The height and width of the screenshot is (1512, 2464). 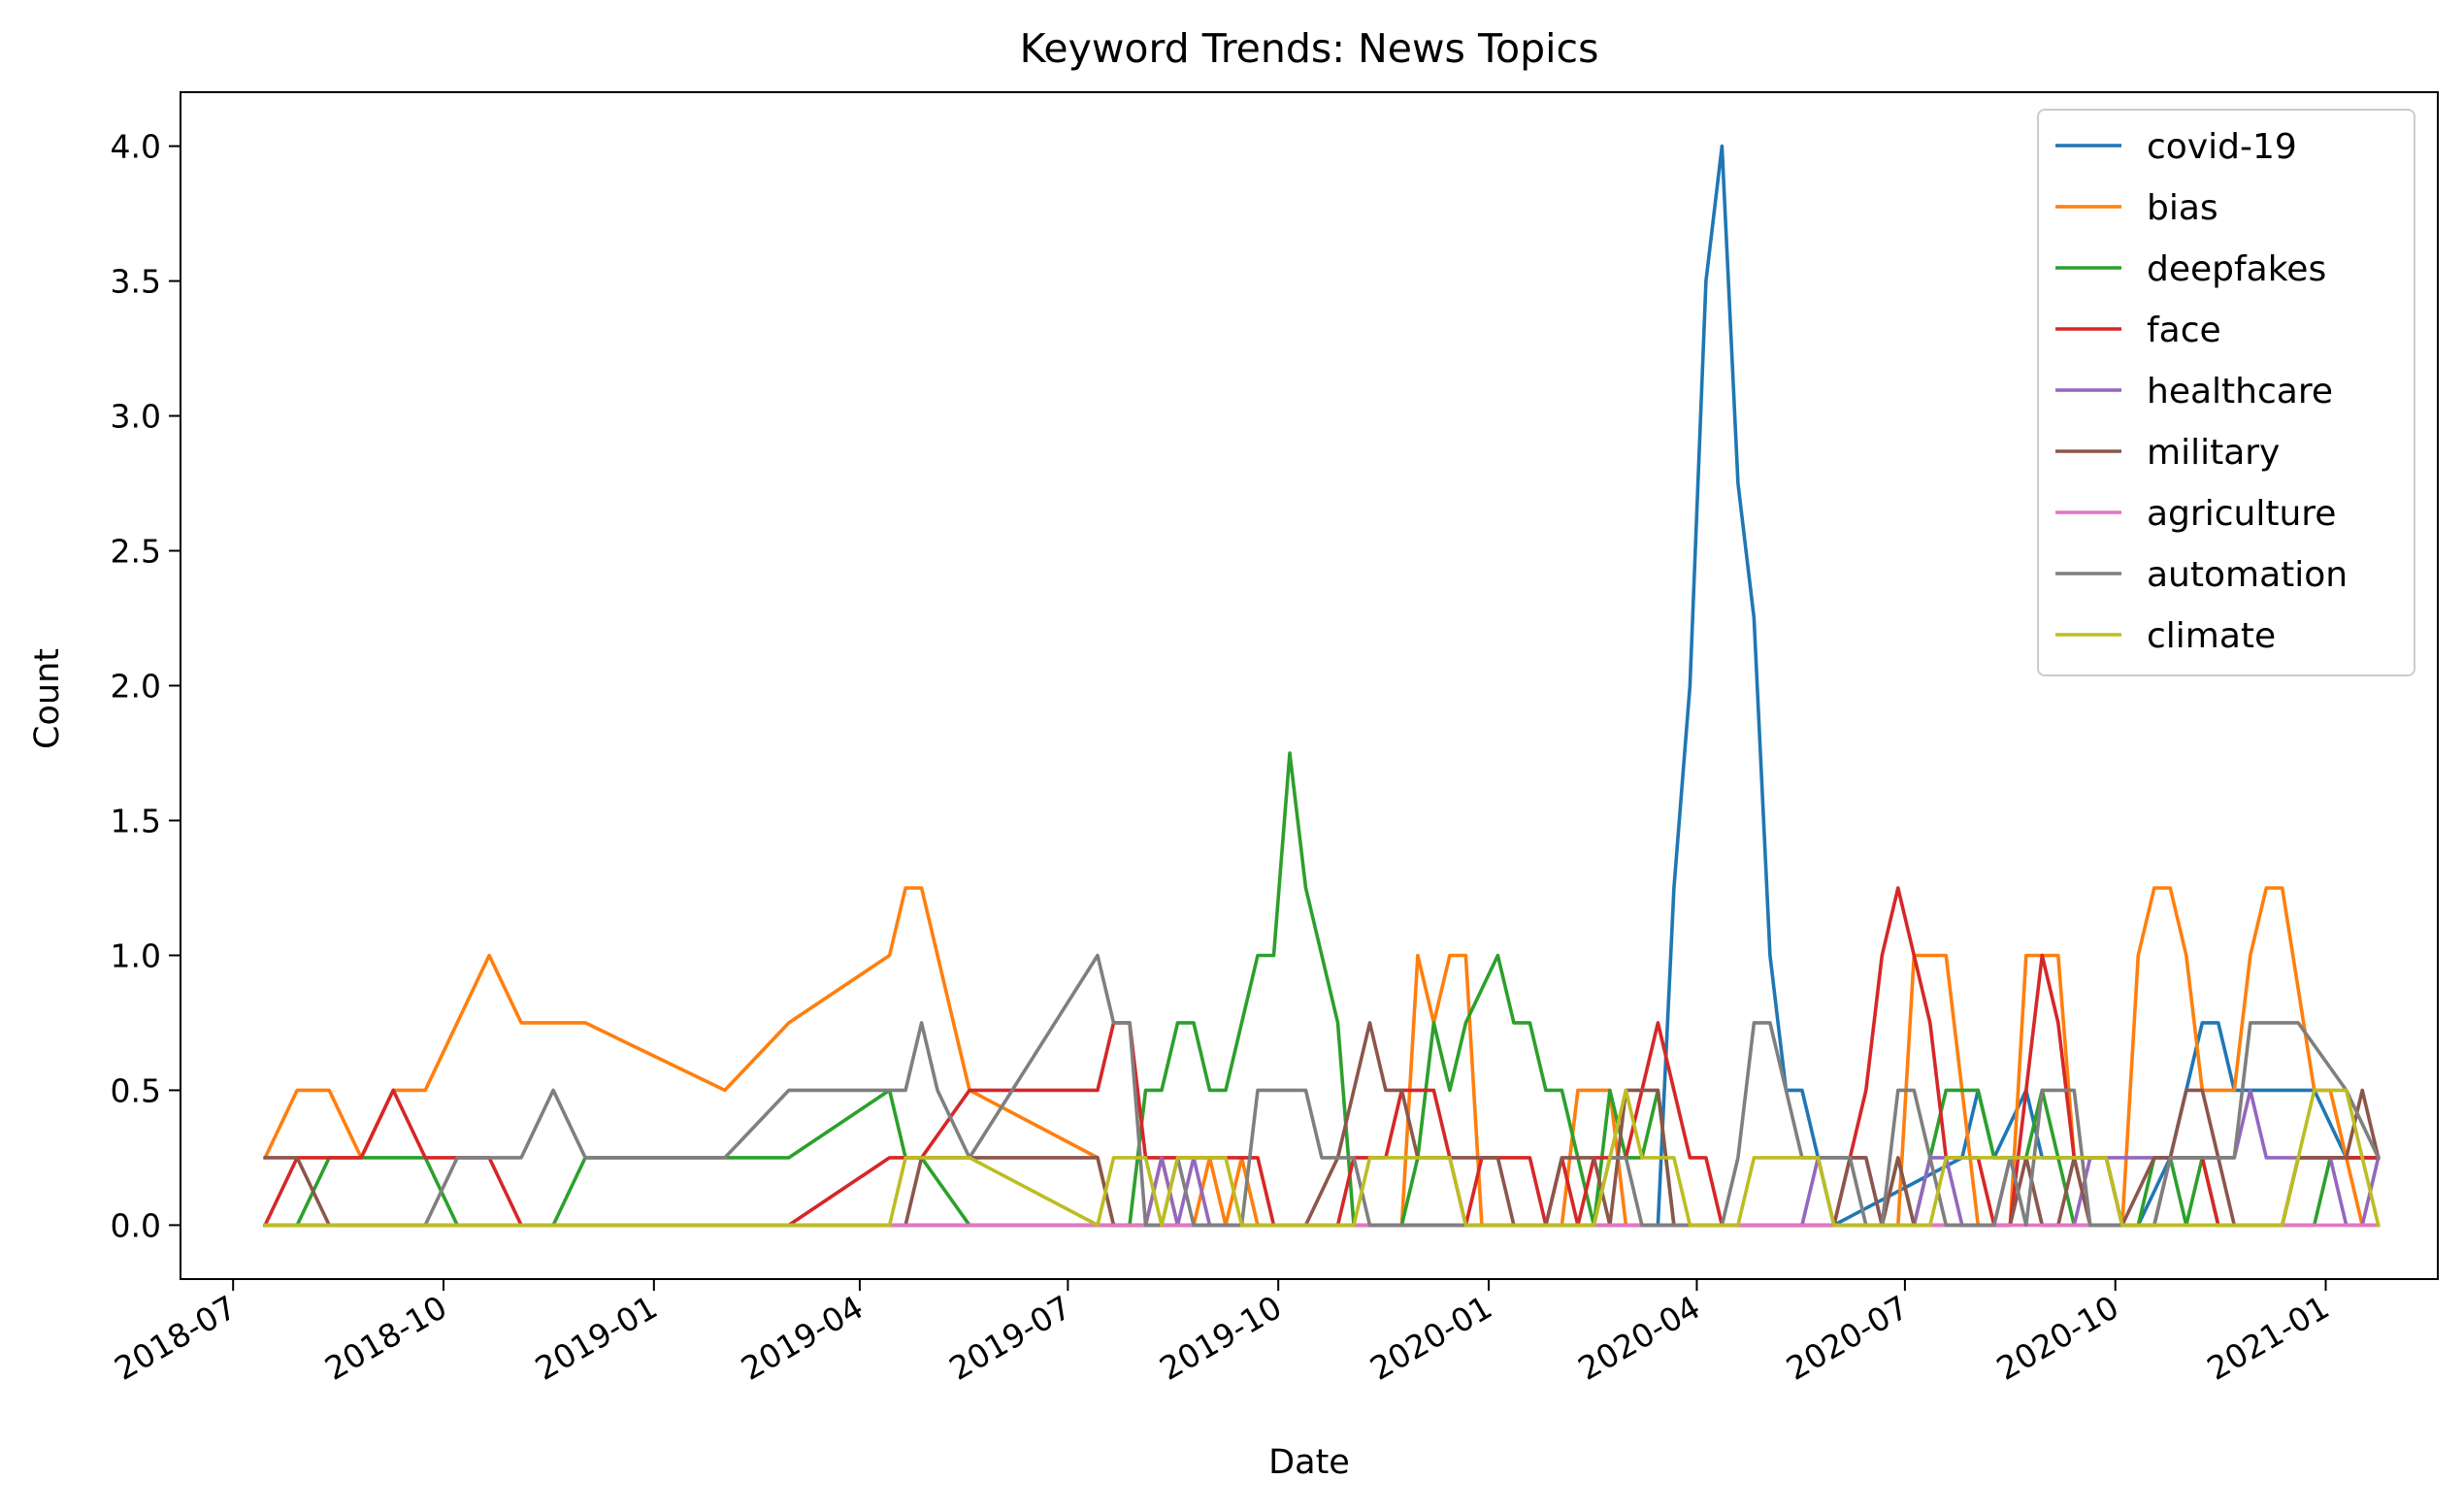 I want to click on legend-label-face: face, so click(x=2184, y=330).